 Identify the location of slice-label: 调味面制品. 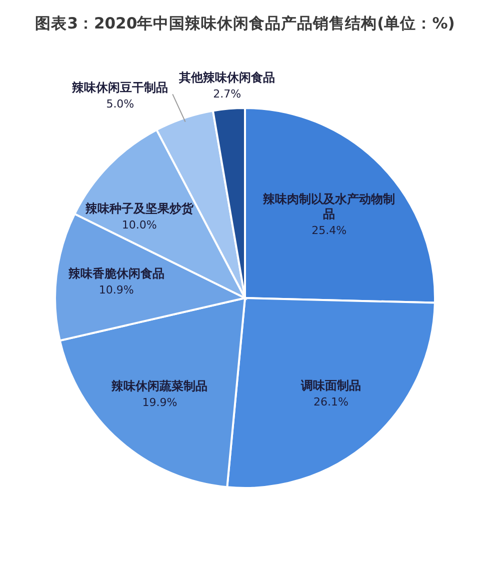
(330, 385).